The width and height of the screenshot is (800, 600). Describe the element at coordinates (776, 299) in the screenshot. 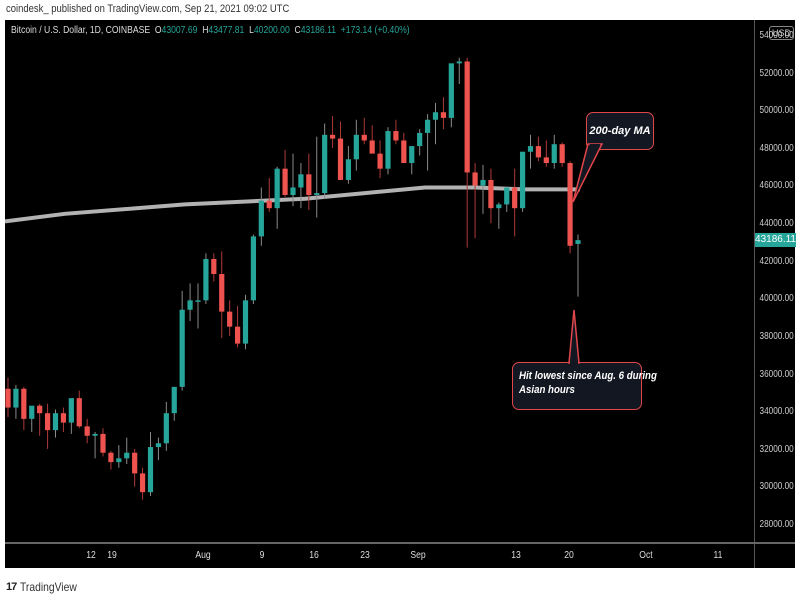

I see `price-tick: 40000.00` at that location.